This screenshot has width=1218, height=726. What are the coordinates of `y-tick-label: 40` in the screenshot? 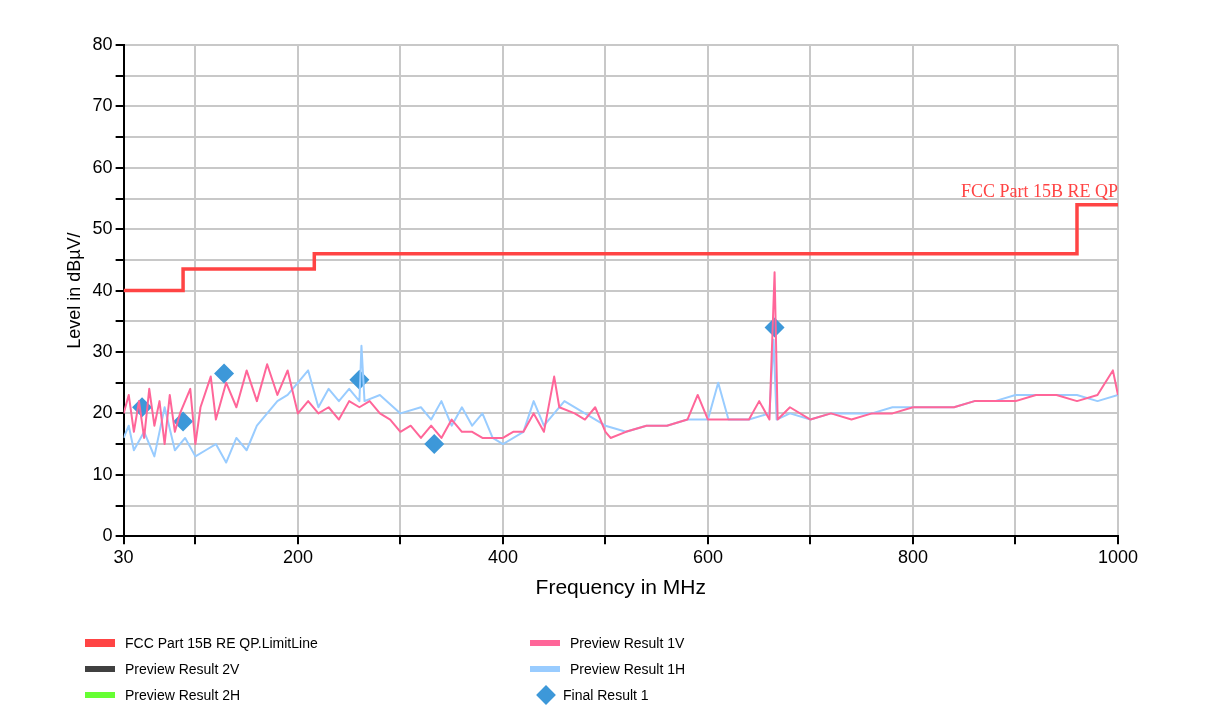 It's located at (102, 289).